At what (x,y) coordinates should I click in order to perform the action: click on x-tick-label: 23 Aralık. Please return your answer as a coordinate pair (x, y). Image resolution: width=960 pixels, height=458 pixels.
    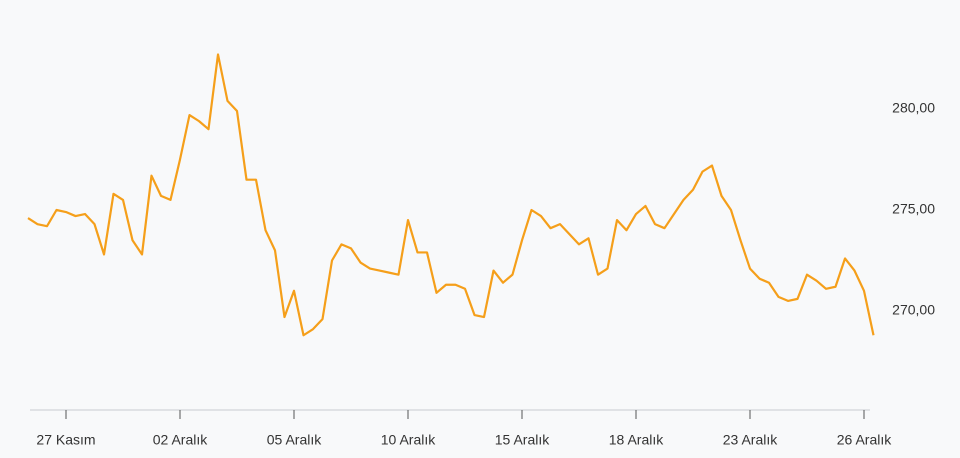
    Looking at the image, I should click on (750, 440).